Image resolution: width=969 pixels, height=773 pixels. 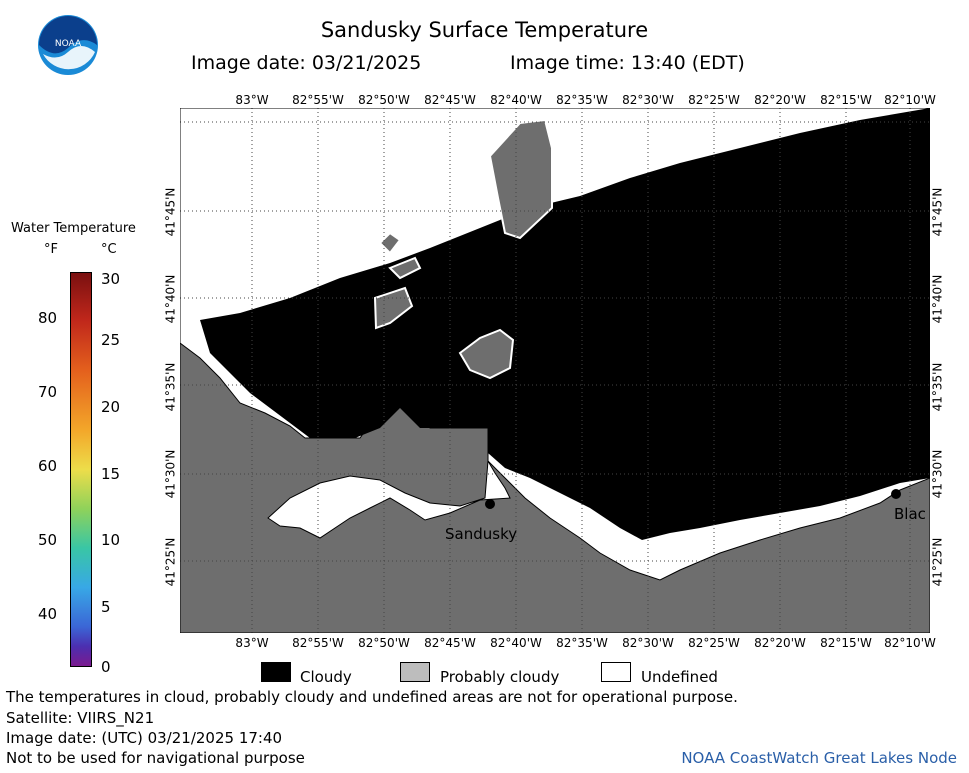 I want to click on lon-tick-top: 82°50'W, so click(x=384, y=100).